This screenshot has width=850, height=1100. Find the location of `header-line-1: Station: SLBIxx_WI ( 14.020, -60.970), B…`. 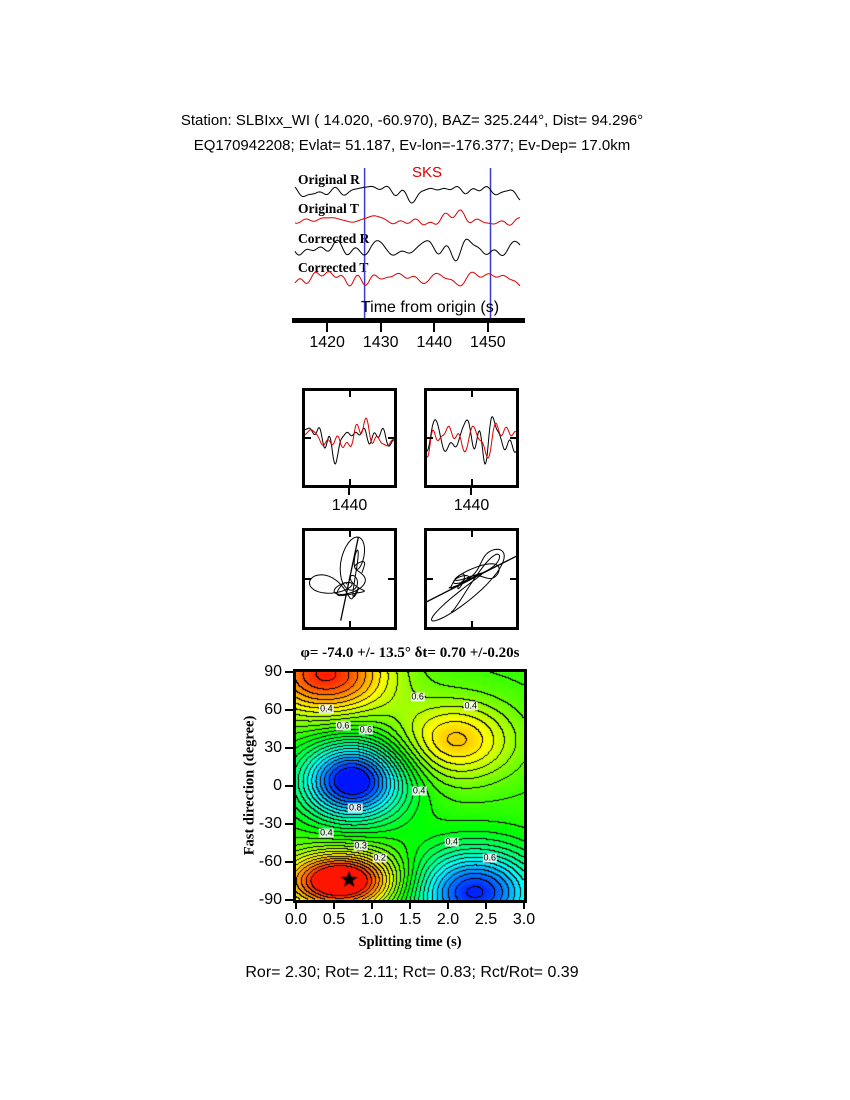

header-line-1: Station: SLBIxx_WI ( 14.020, -60.970), B… is located at coordinates (412, 120).